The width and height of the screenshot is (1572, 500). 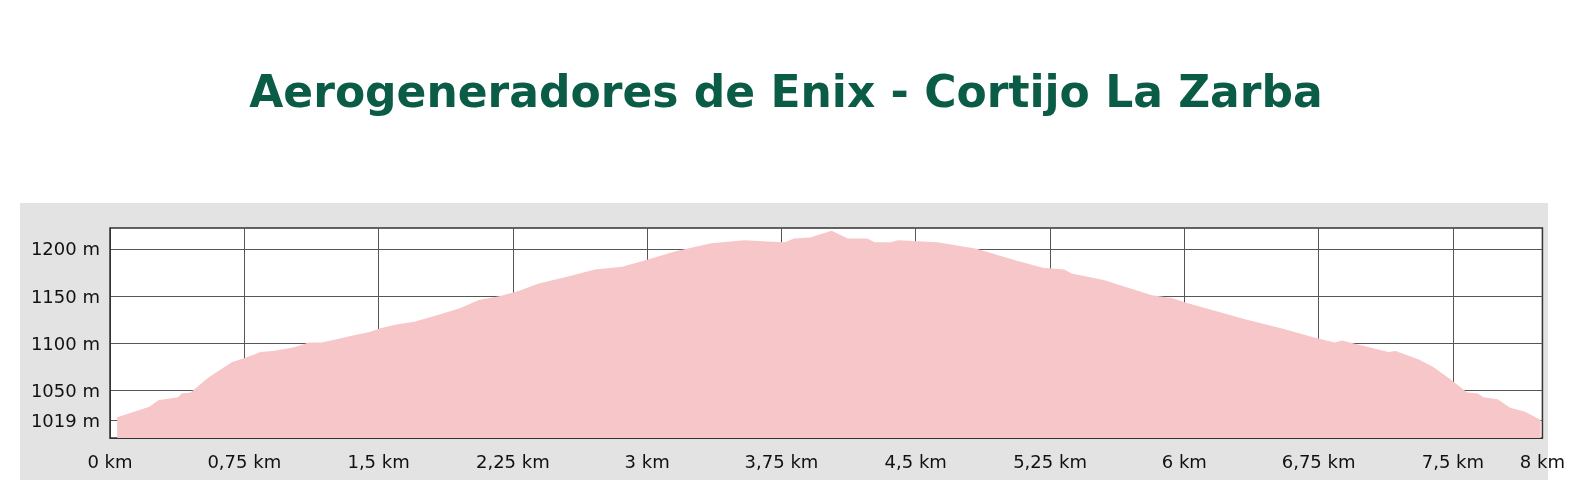 What do you see at coordinates (65, 296) in the screenshot?
I see `y-tick-label: 1150 m` at bounding box center [65, 296].